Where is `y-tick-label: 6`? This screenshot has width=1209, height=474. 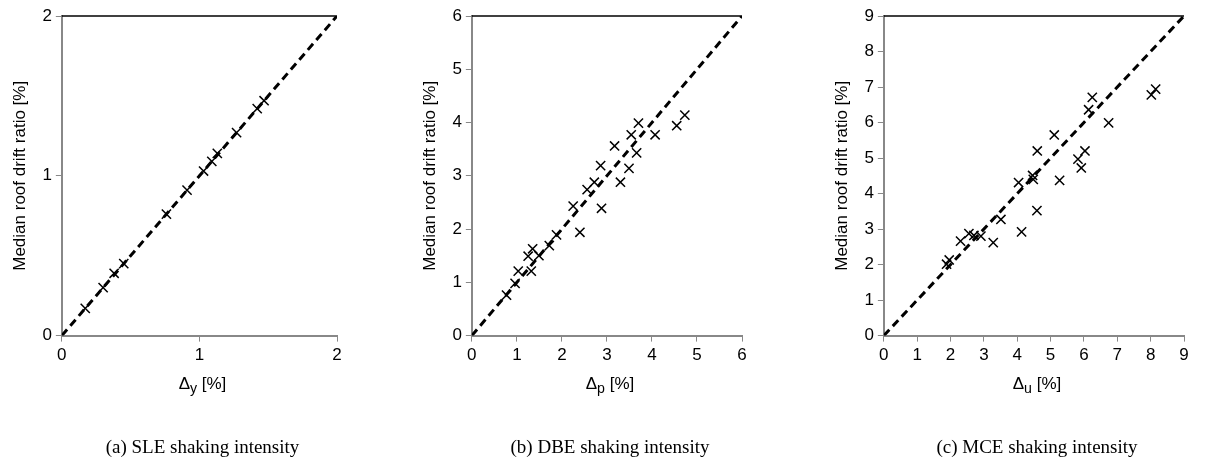
y-tick-label: 6 is located at coordinates (457, 15).